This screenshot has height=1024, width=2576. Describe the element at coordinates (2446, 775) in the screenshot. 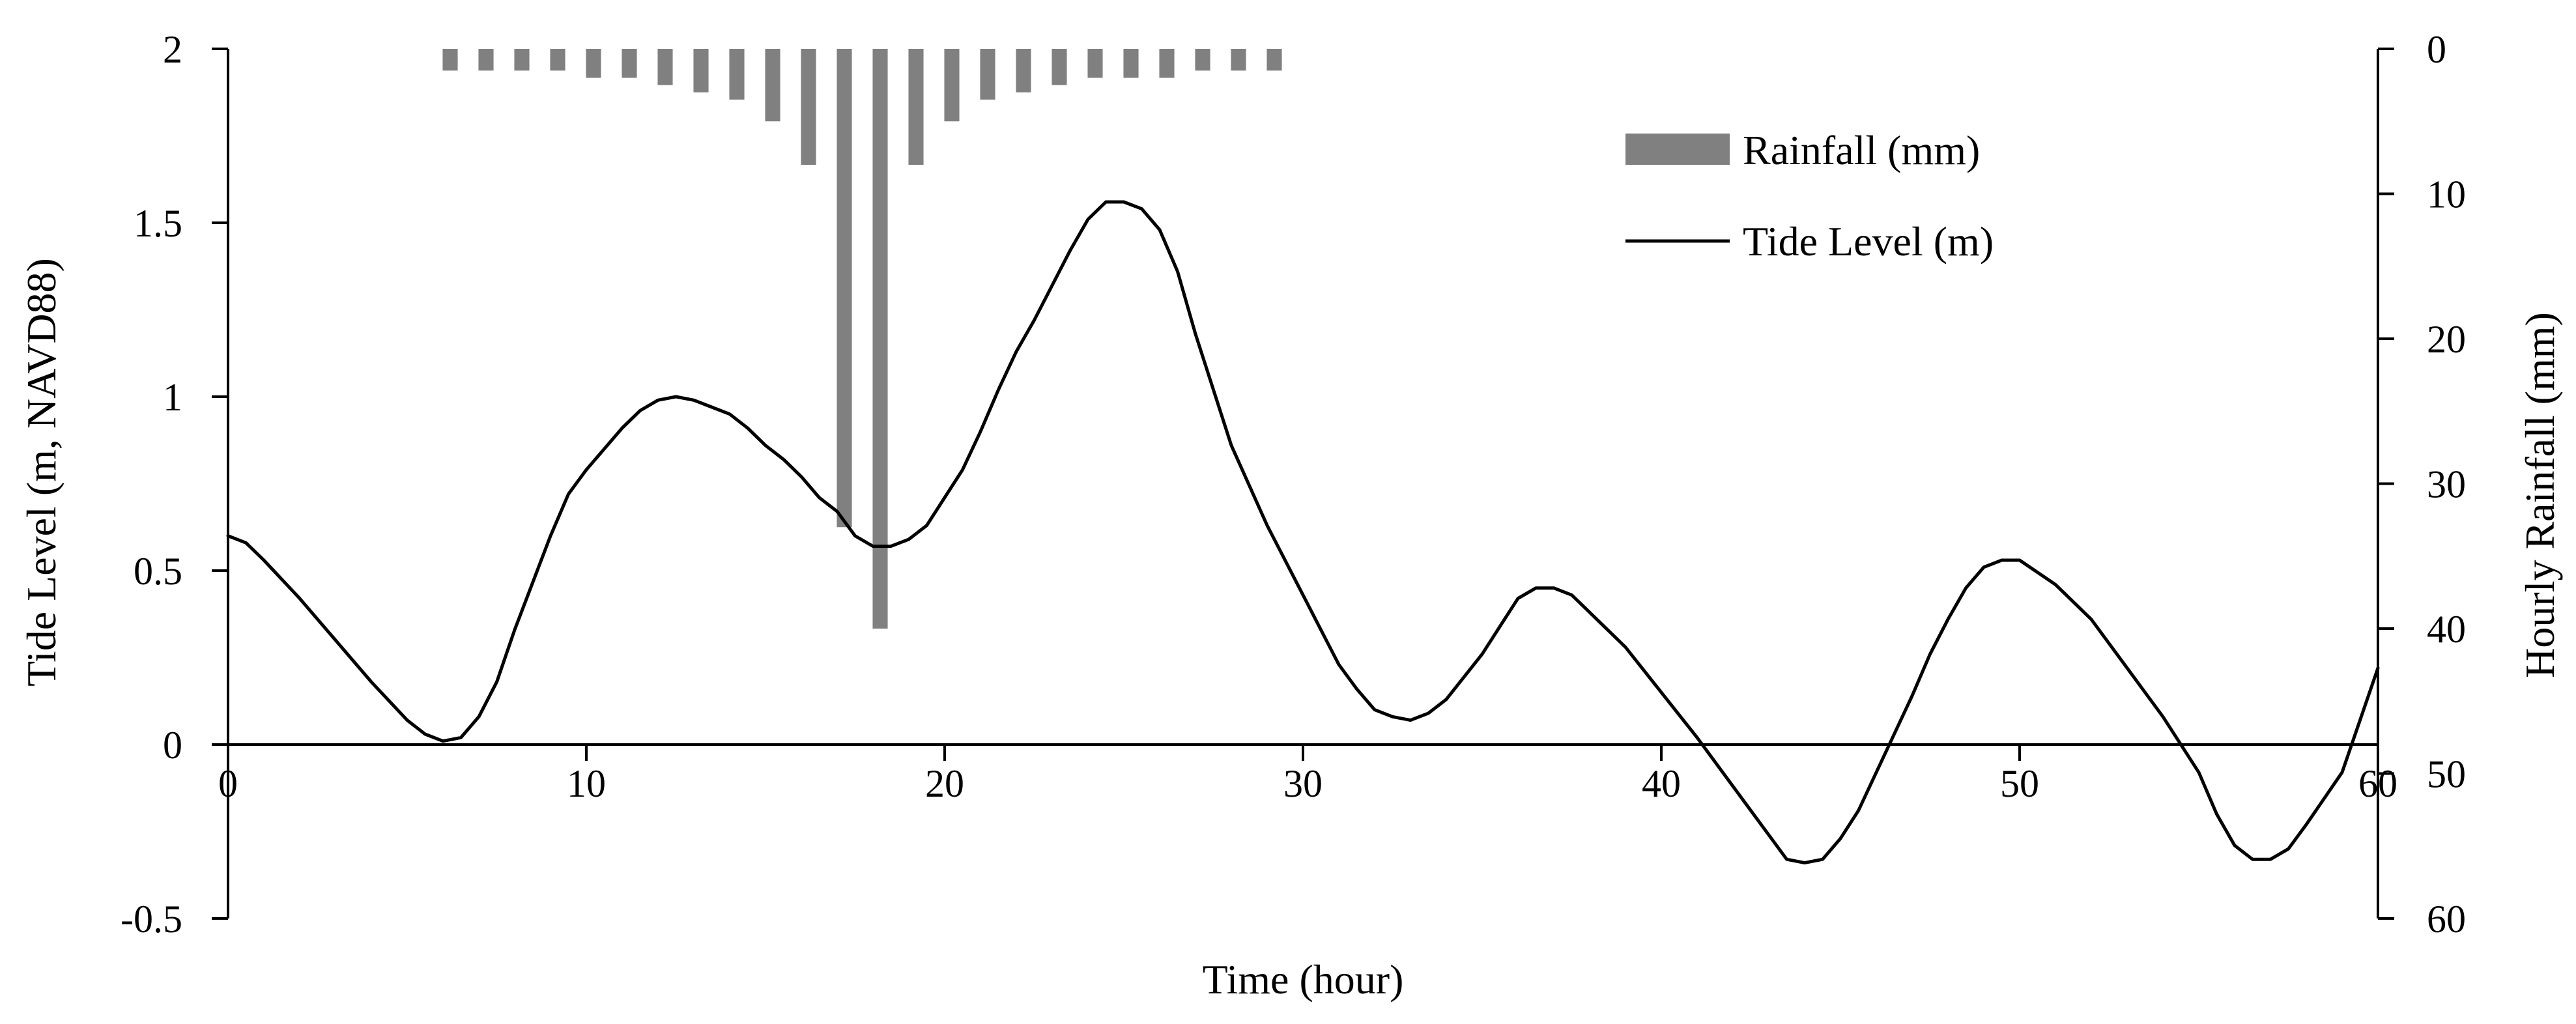

I see `right-y-tick-label: 50` at that location.